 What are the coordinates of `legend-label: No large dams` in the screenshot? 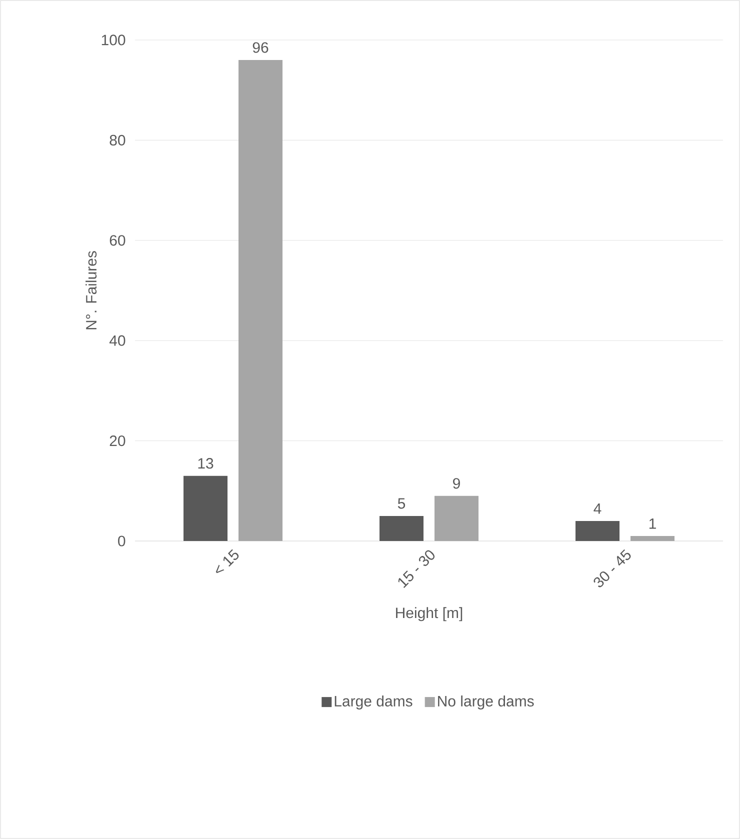 It's located at (486, 702).